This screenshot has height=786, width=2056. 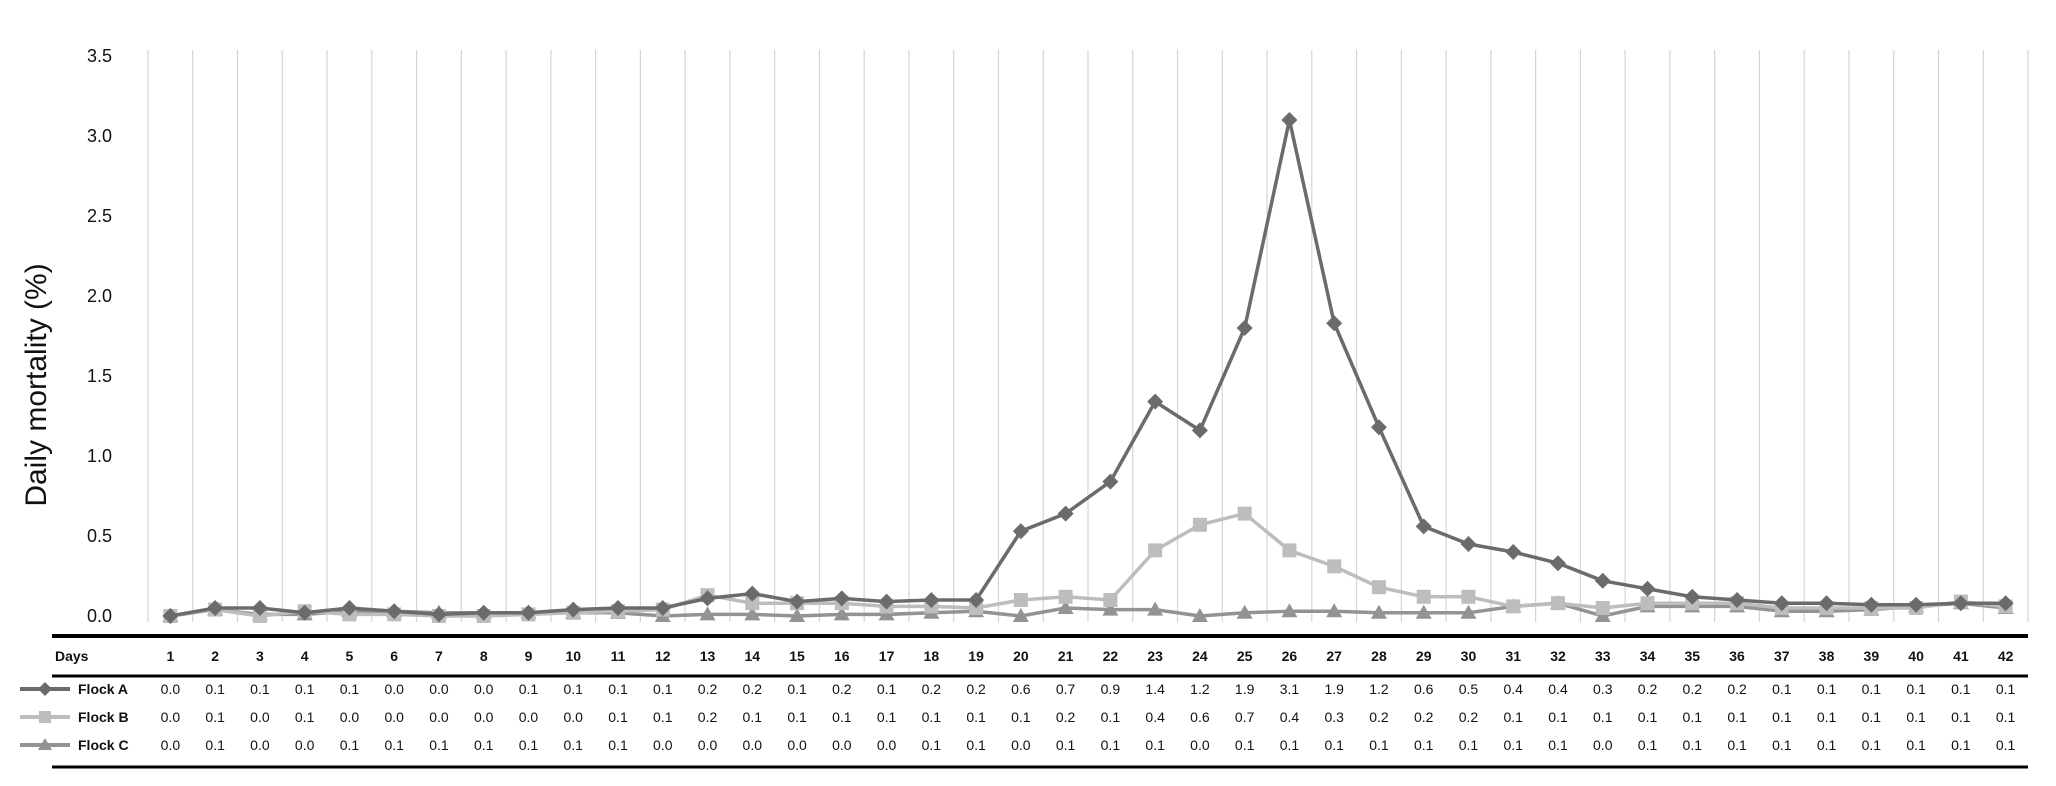 I want to click on table-cell: 0.9, so click(x=1111, y=689).